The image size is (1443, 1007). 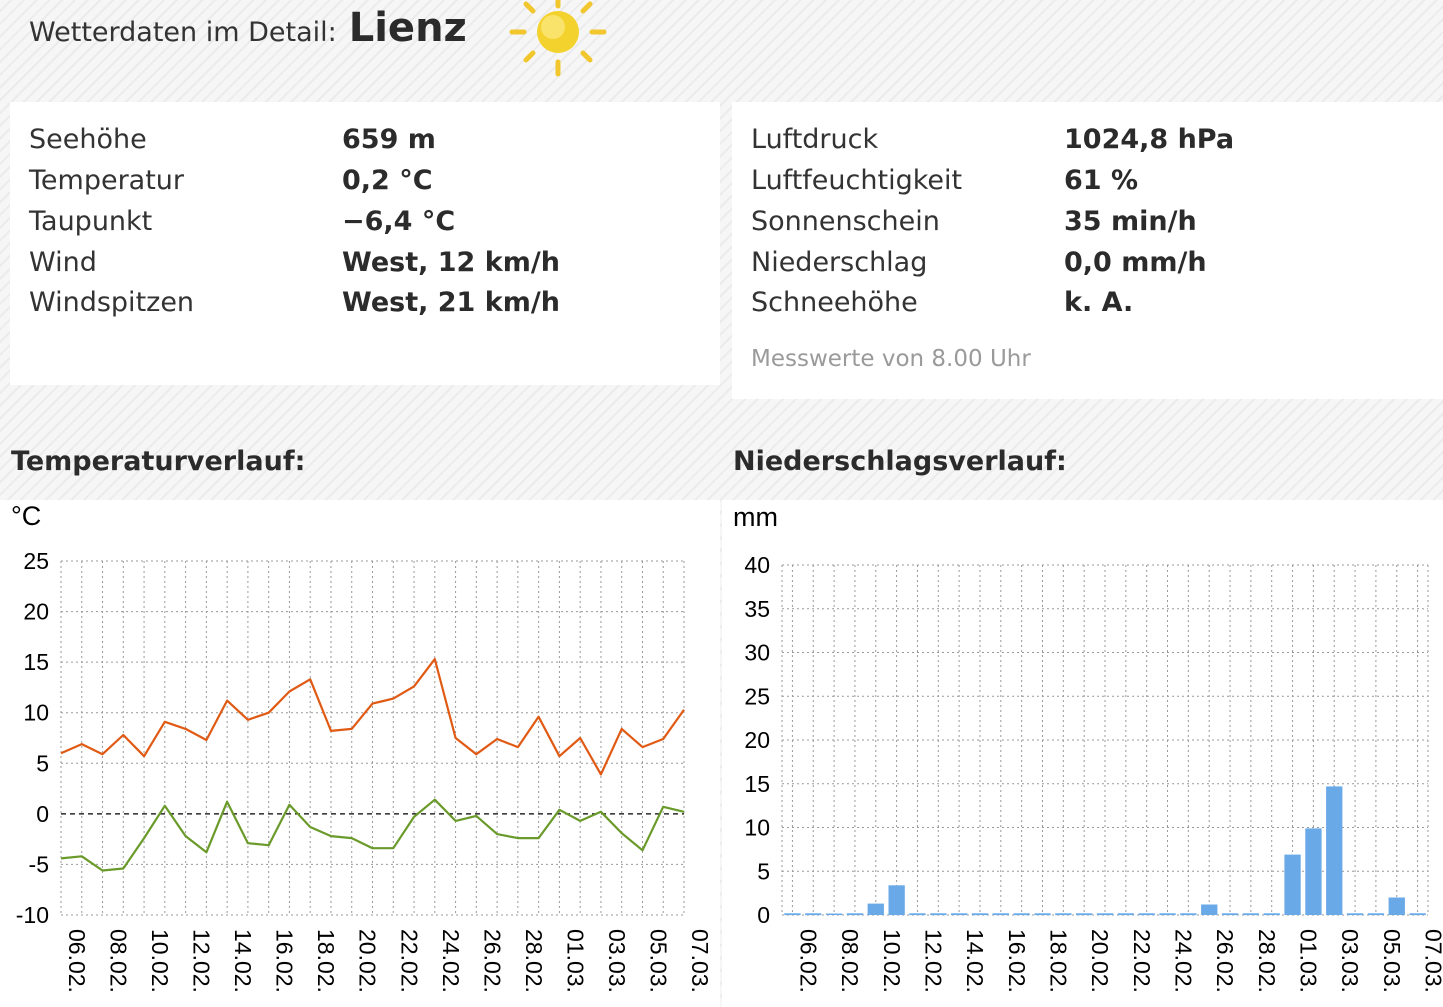 I want to click on x-tick-label: 24.02., so click(x=1184, y=961).